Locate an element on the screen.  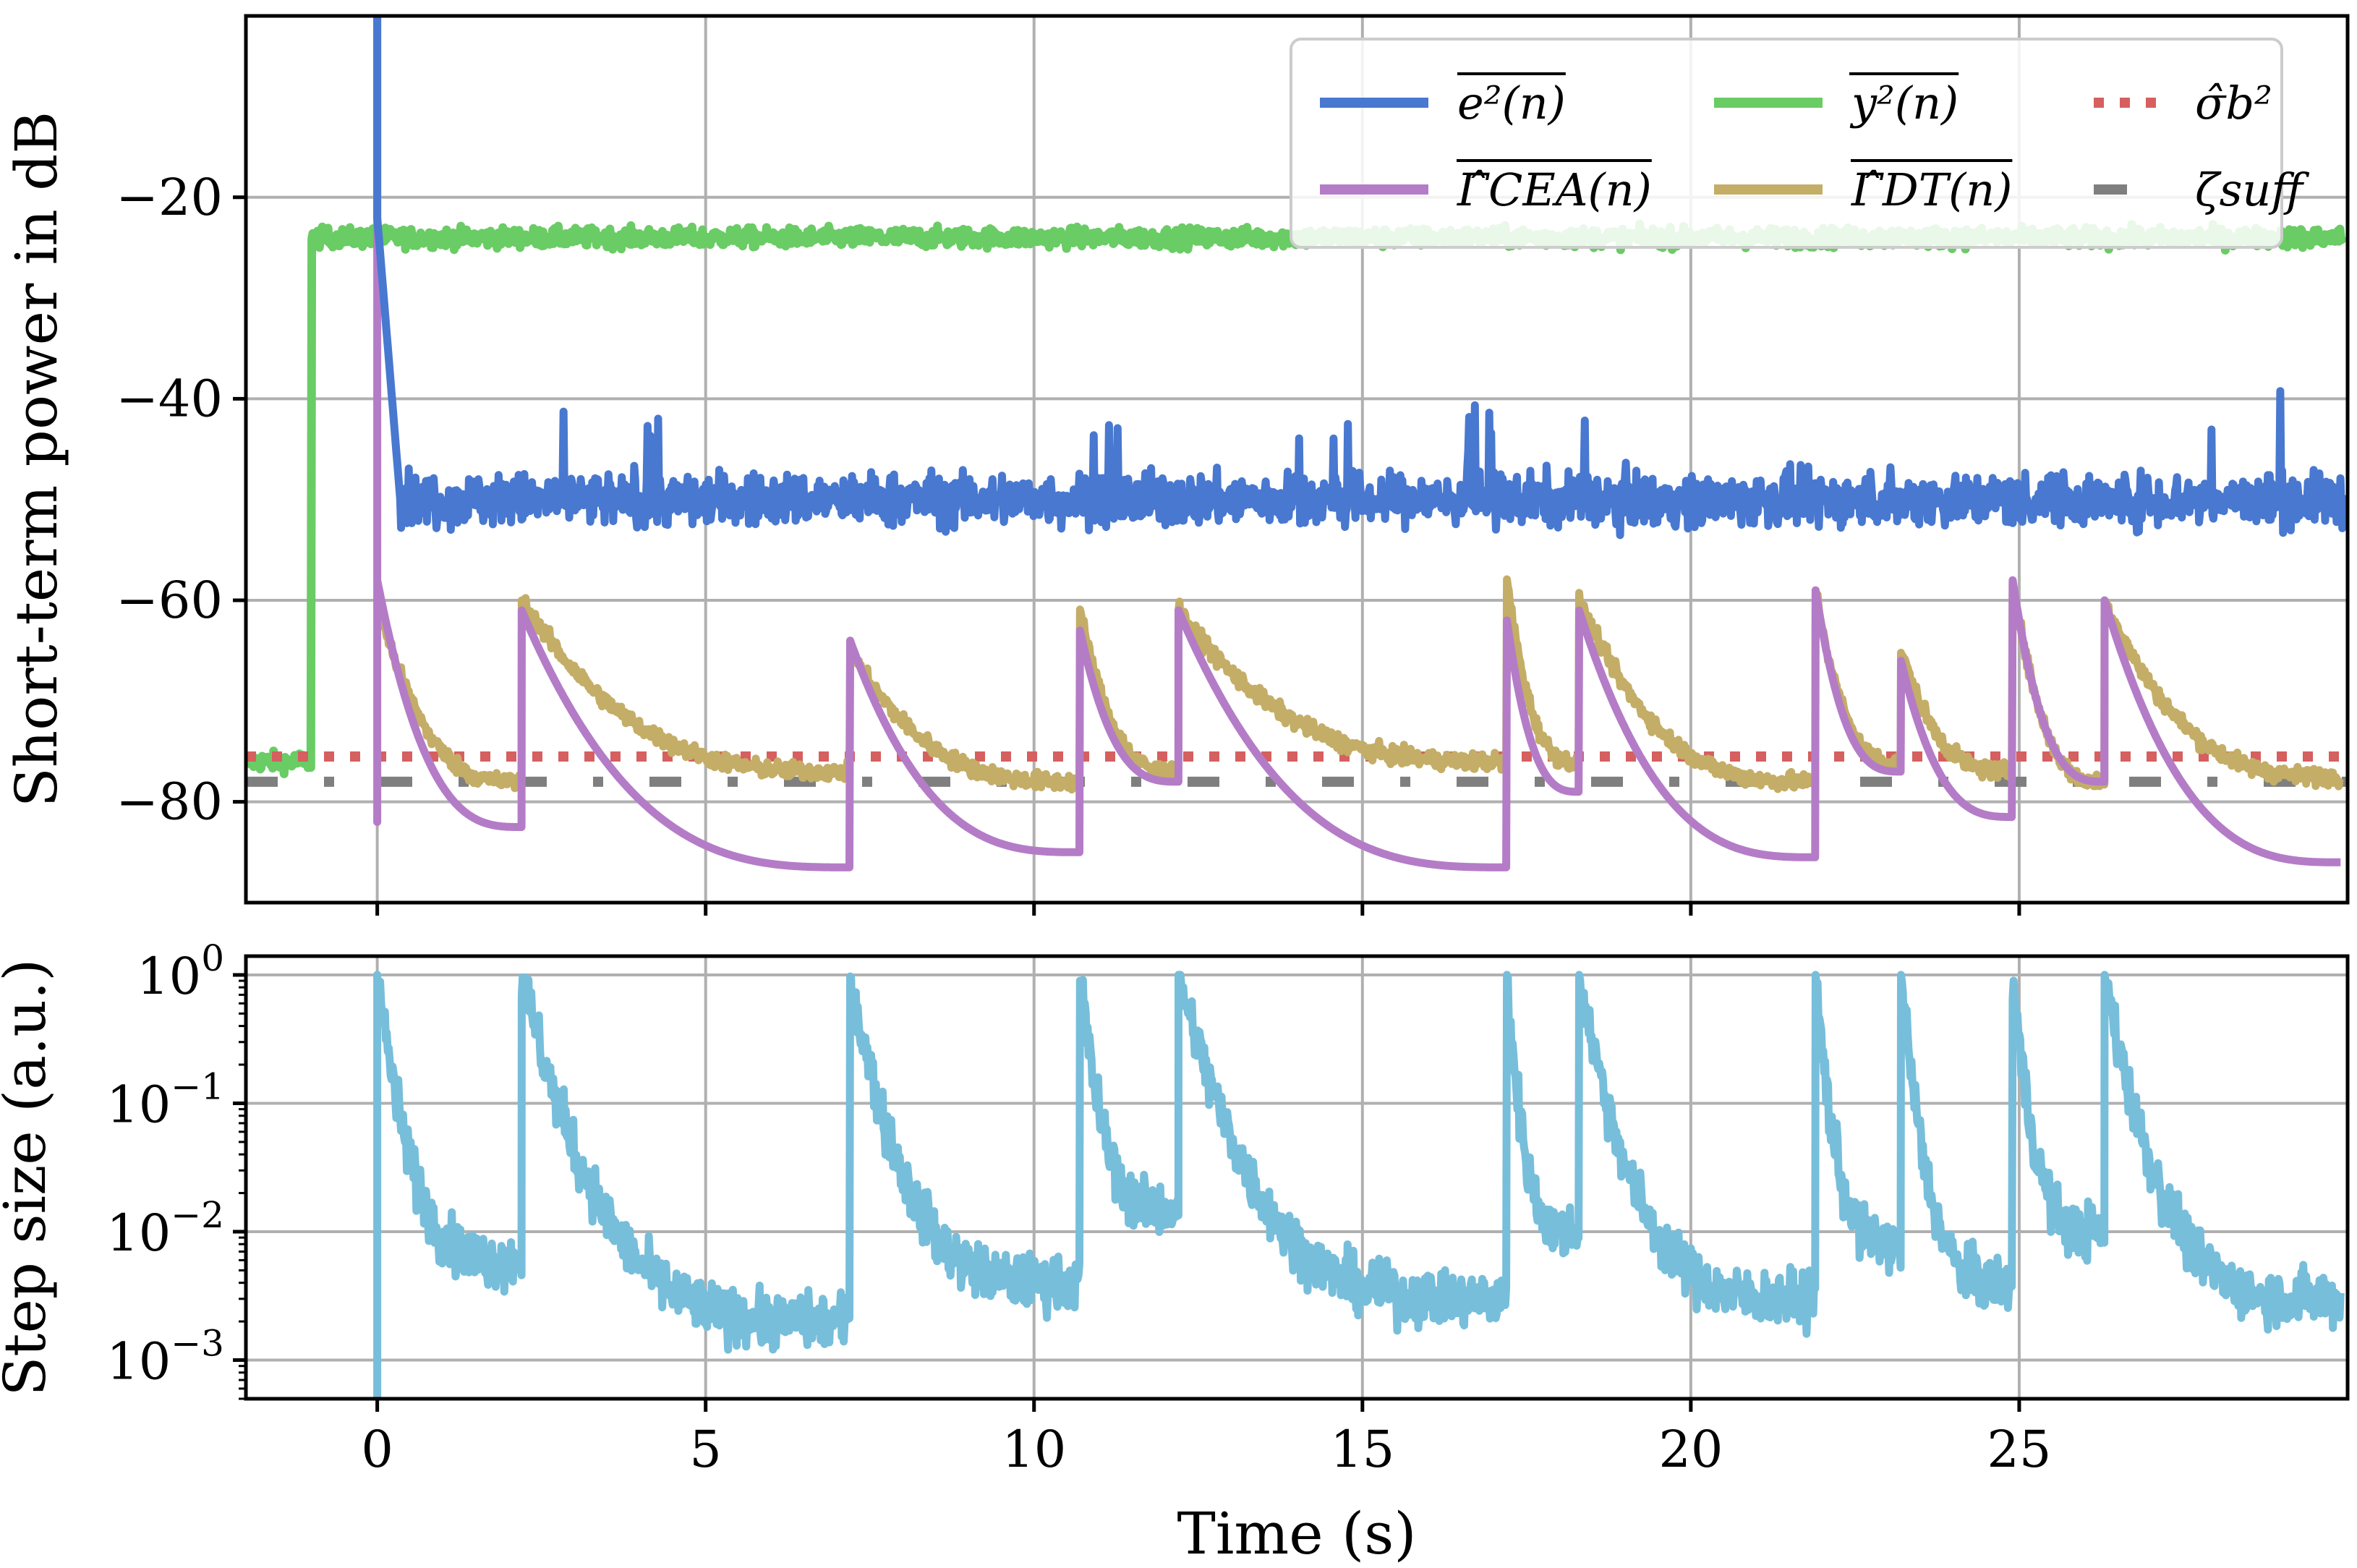
x-tick-label: 20 is located at coordinates (1690, 1449).